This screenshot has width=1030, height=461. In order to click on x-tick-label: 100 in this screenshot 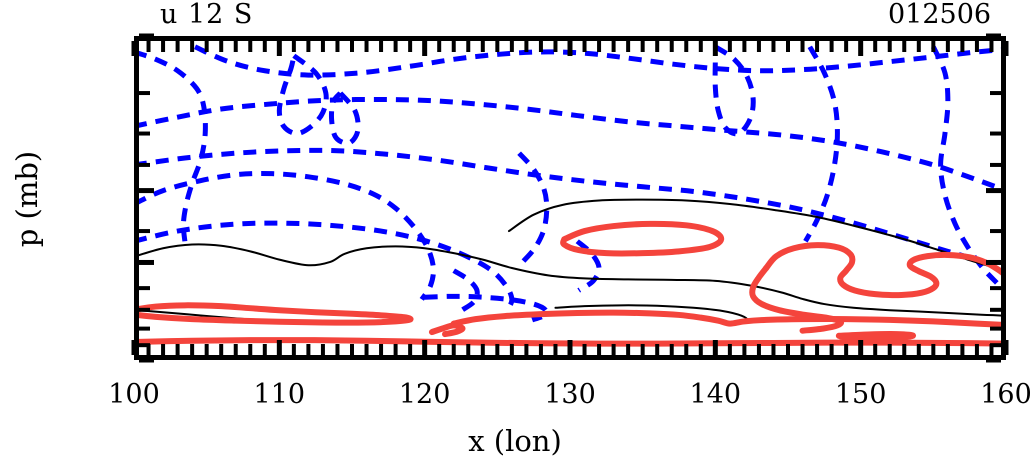, I will do `click(134, 394)`.